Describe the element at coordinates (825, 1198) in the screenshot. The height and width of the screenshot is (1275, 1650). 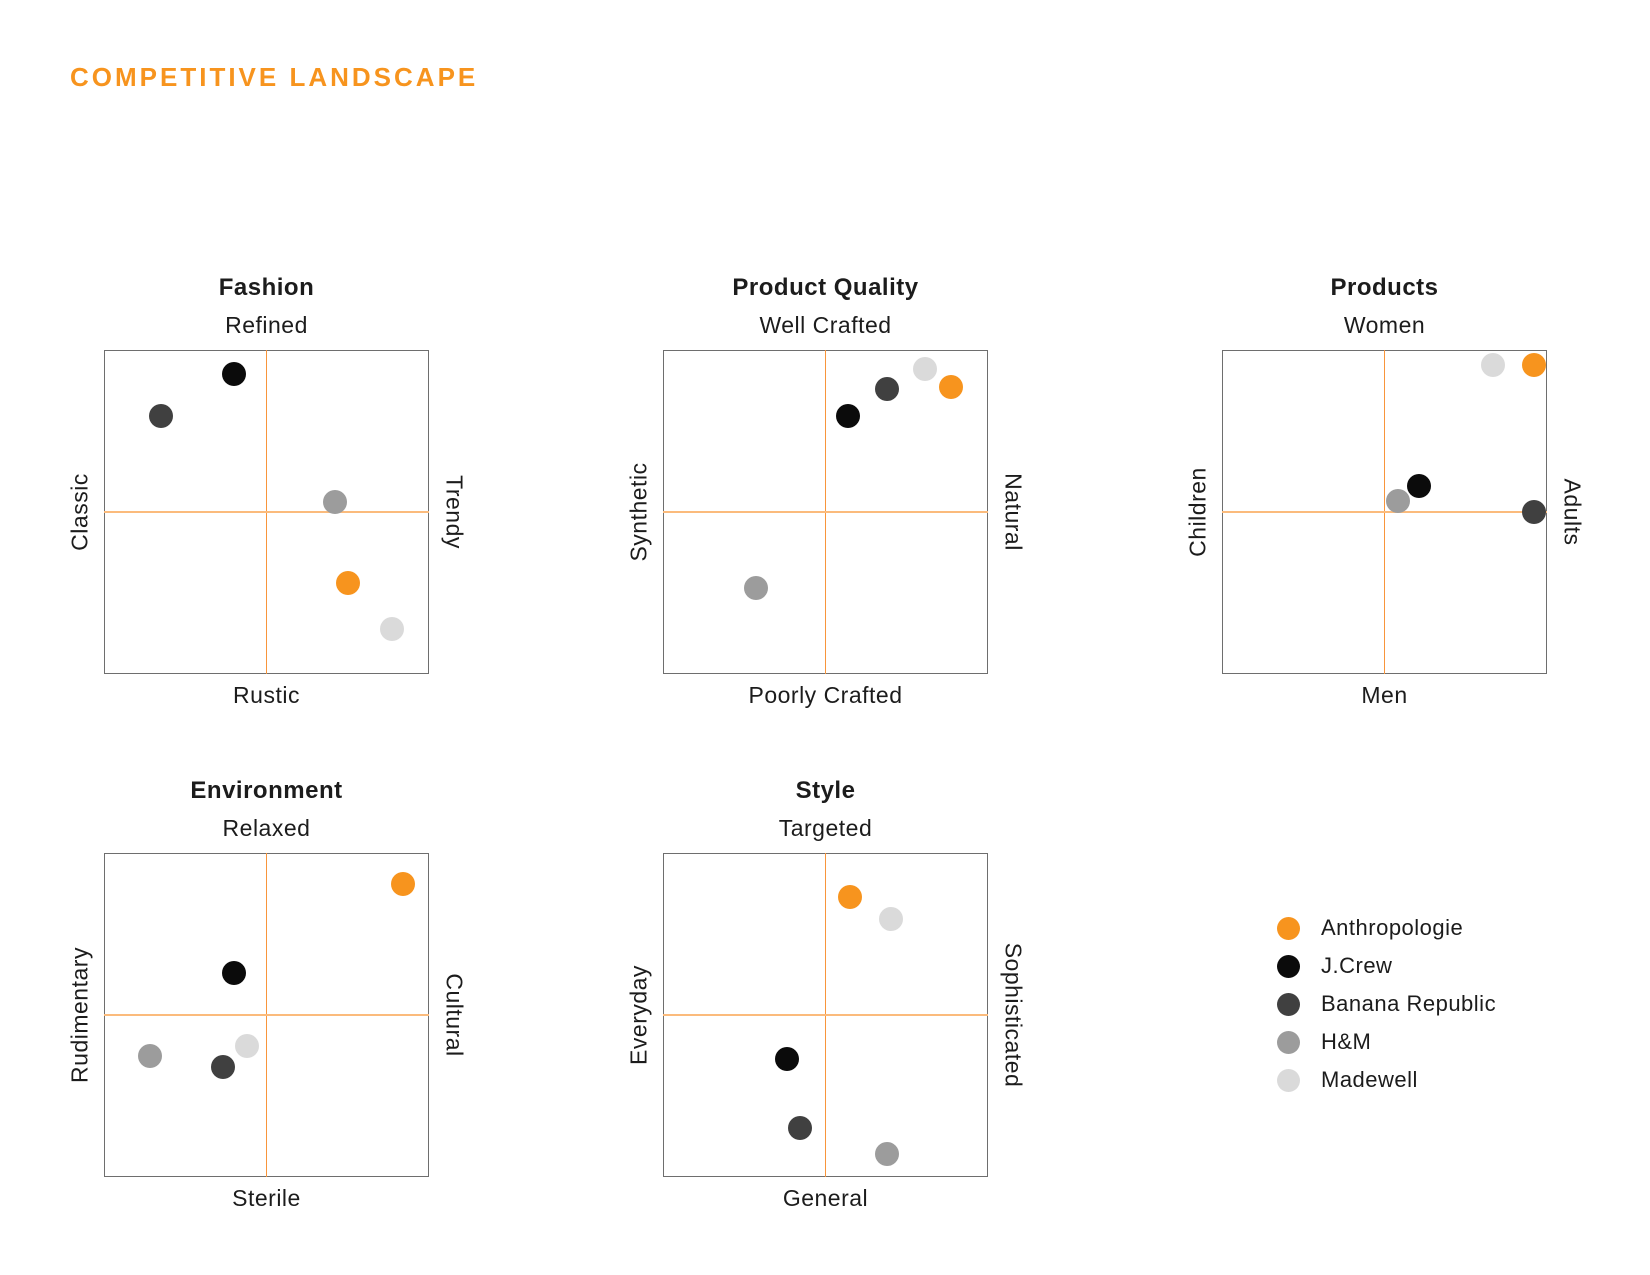
I see `axis-label-bottom: General` at that location.